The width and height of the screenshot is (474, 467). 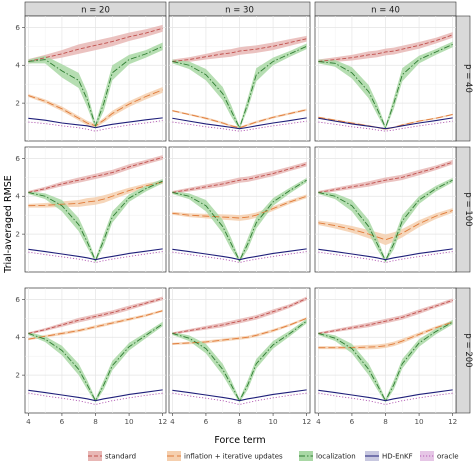 What do you see at coordinates (468, 78) in the screenshot?
I see `row-strip-label: p = 40` at bounding box center [468, 78].